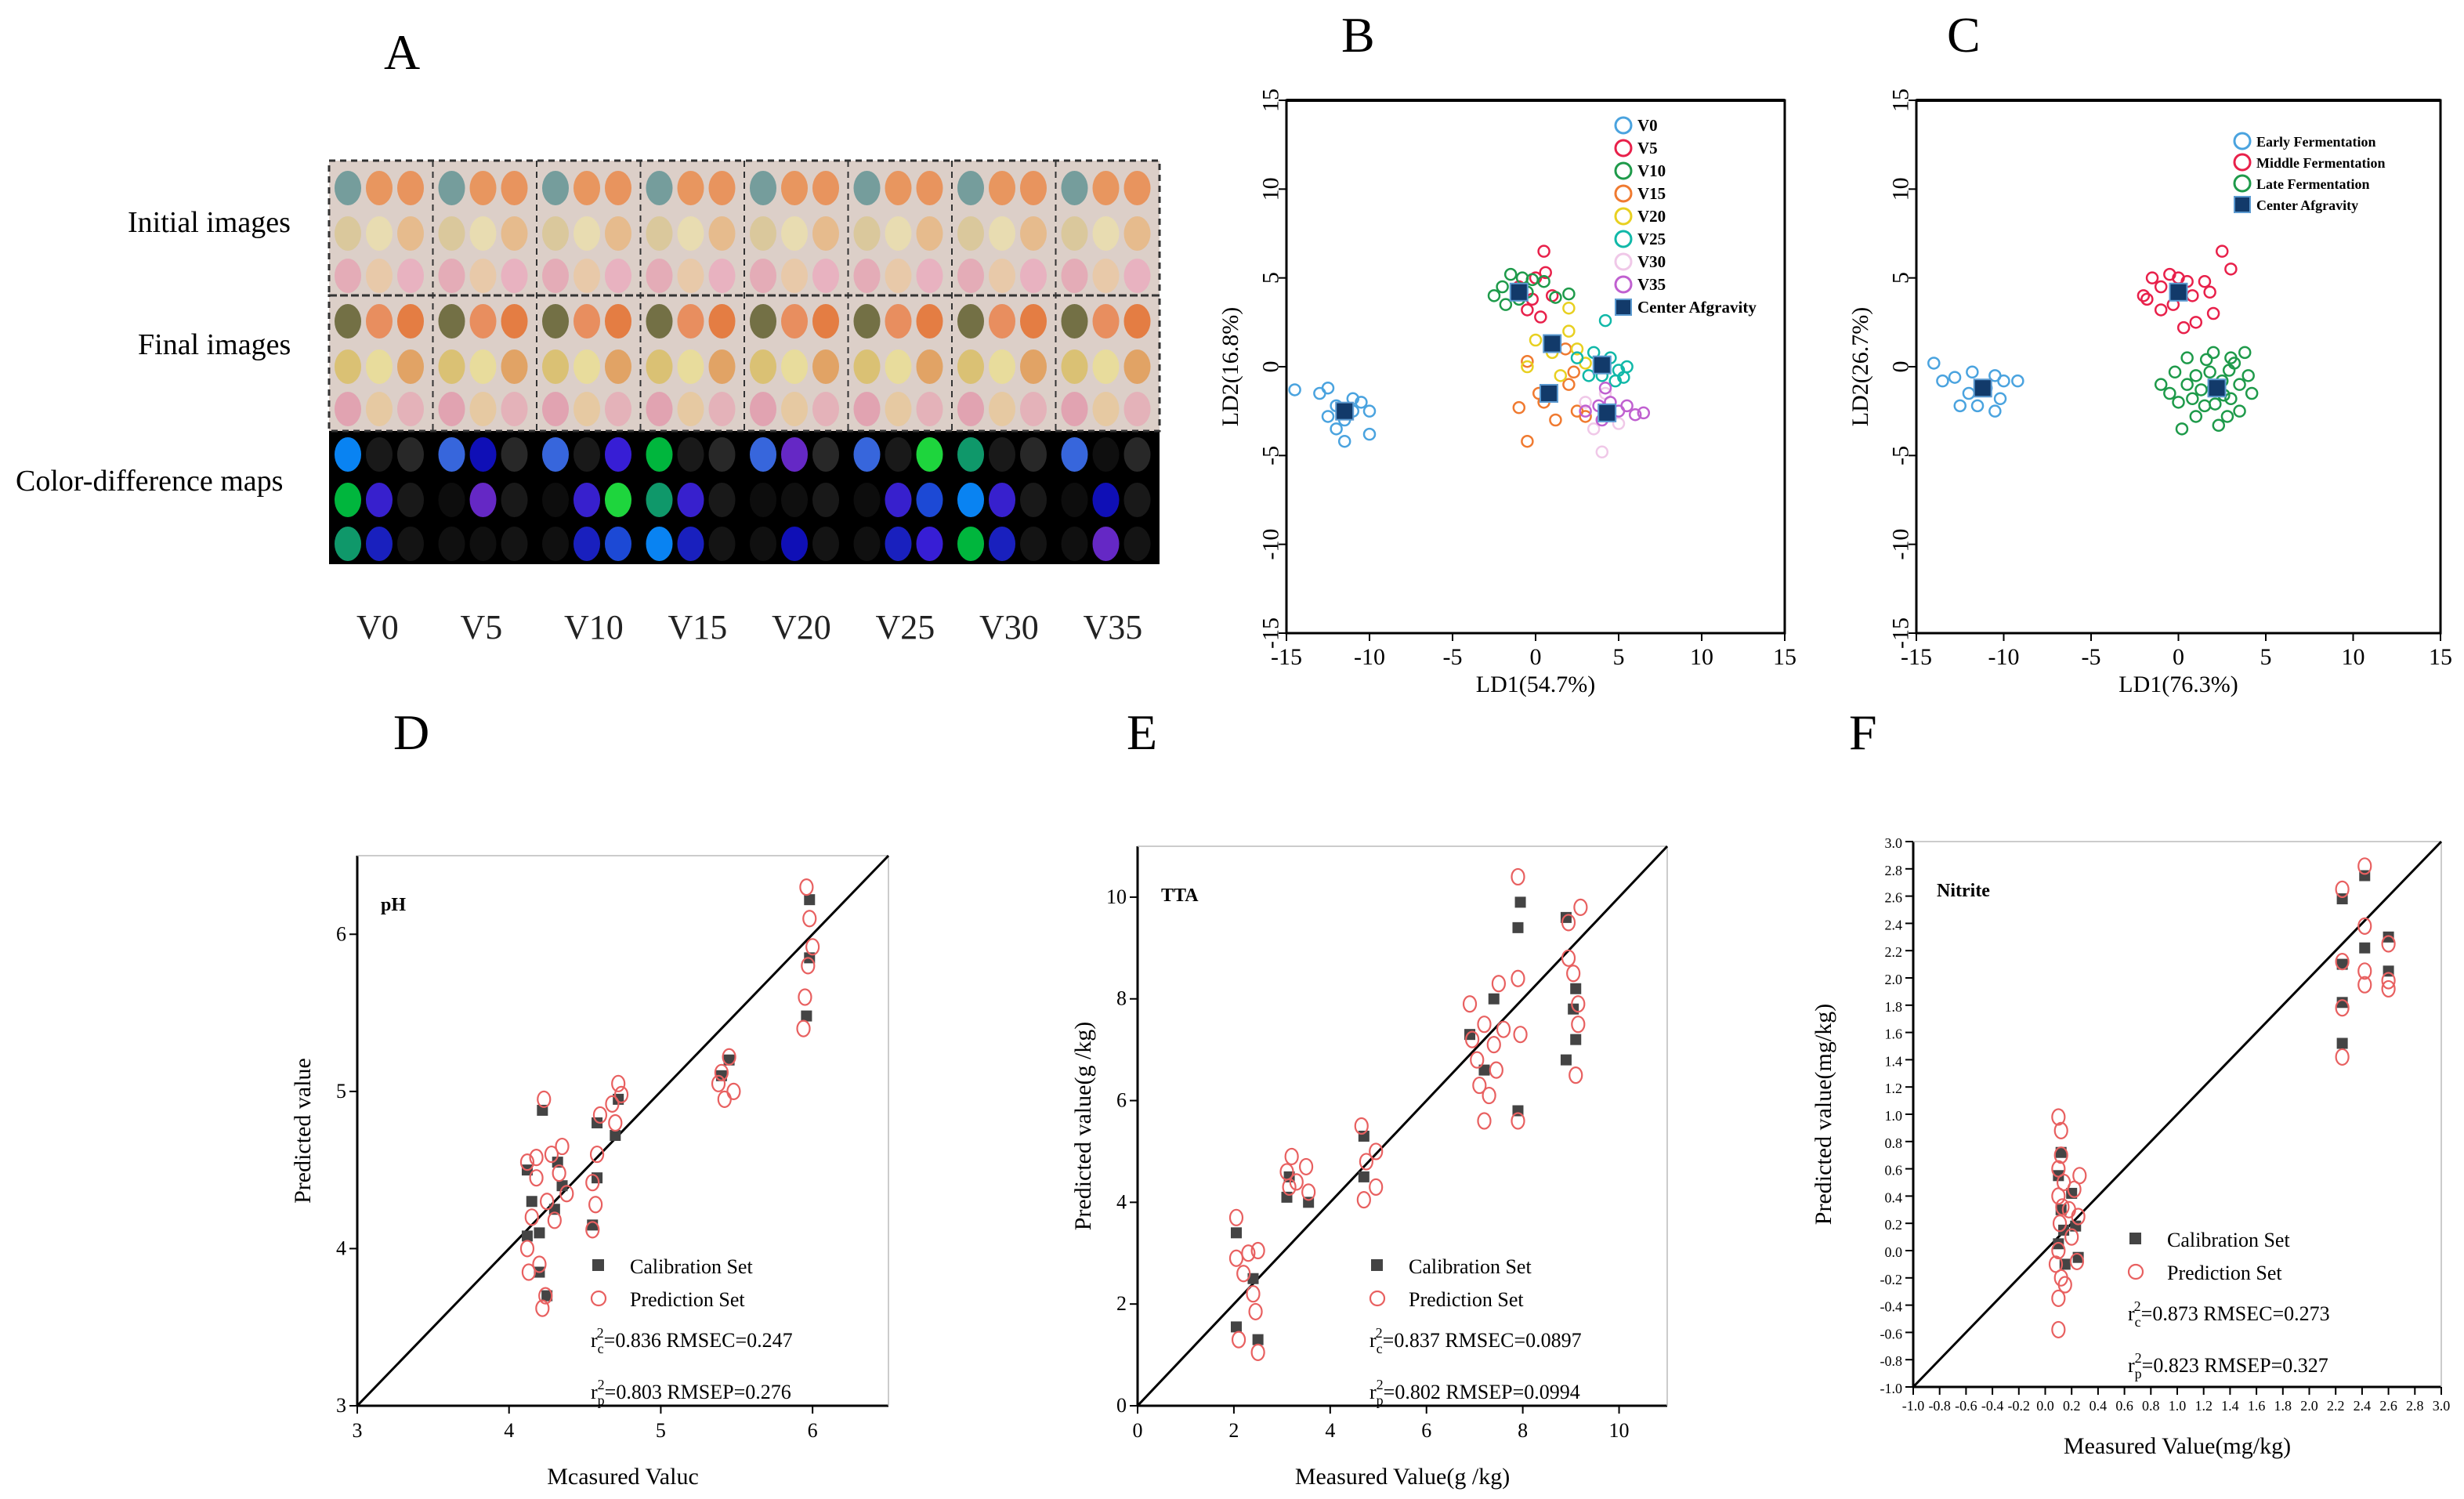 This screenshot has height=1499, width=2464. Describe the element at coordinates (1894, 1252) in the screenshot. I see `y-tick-label: 0.0` at that location.